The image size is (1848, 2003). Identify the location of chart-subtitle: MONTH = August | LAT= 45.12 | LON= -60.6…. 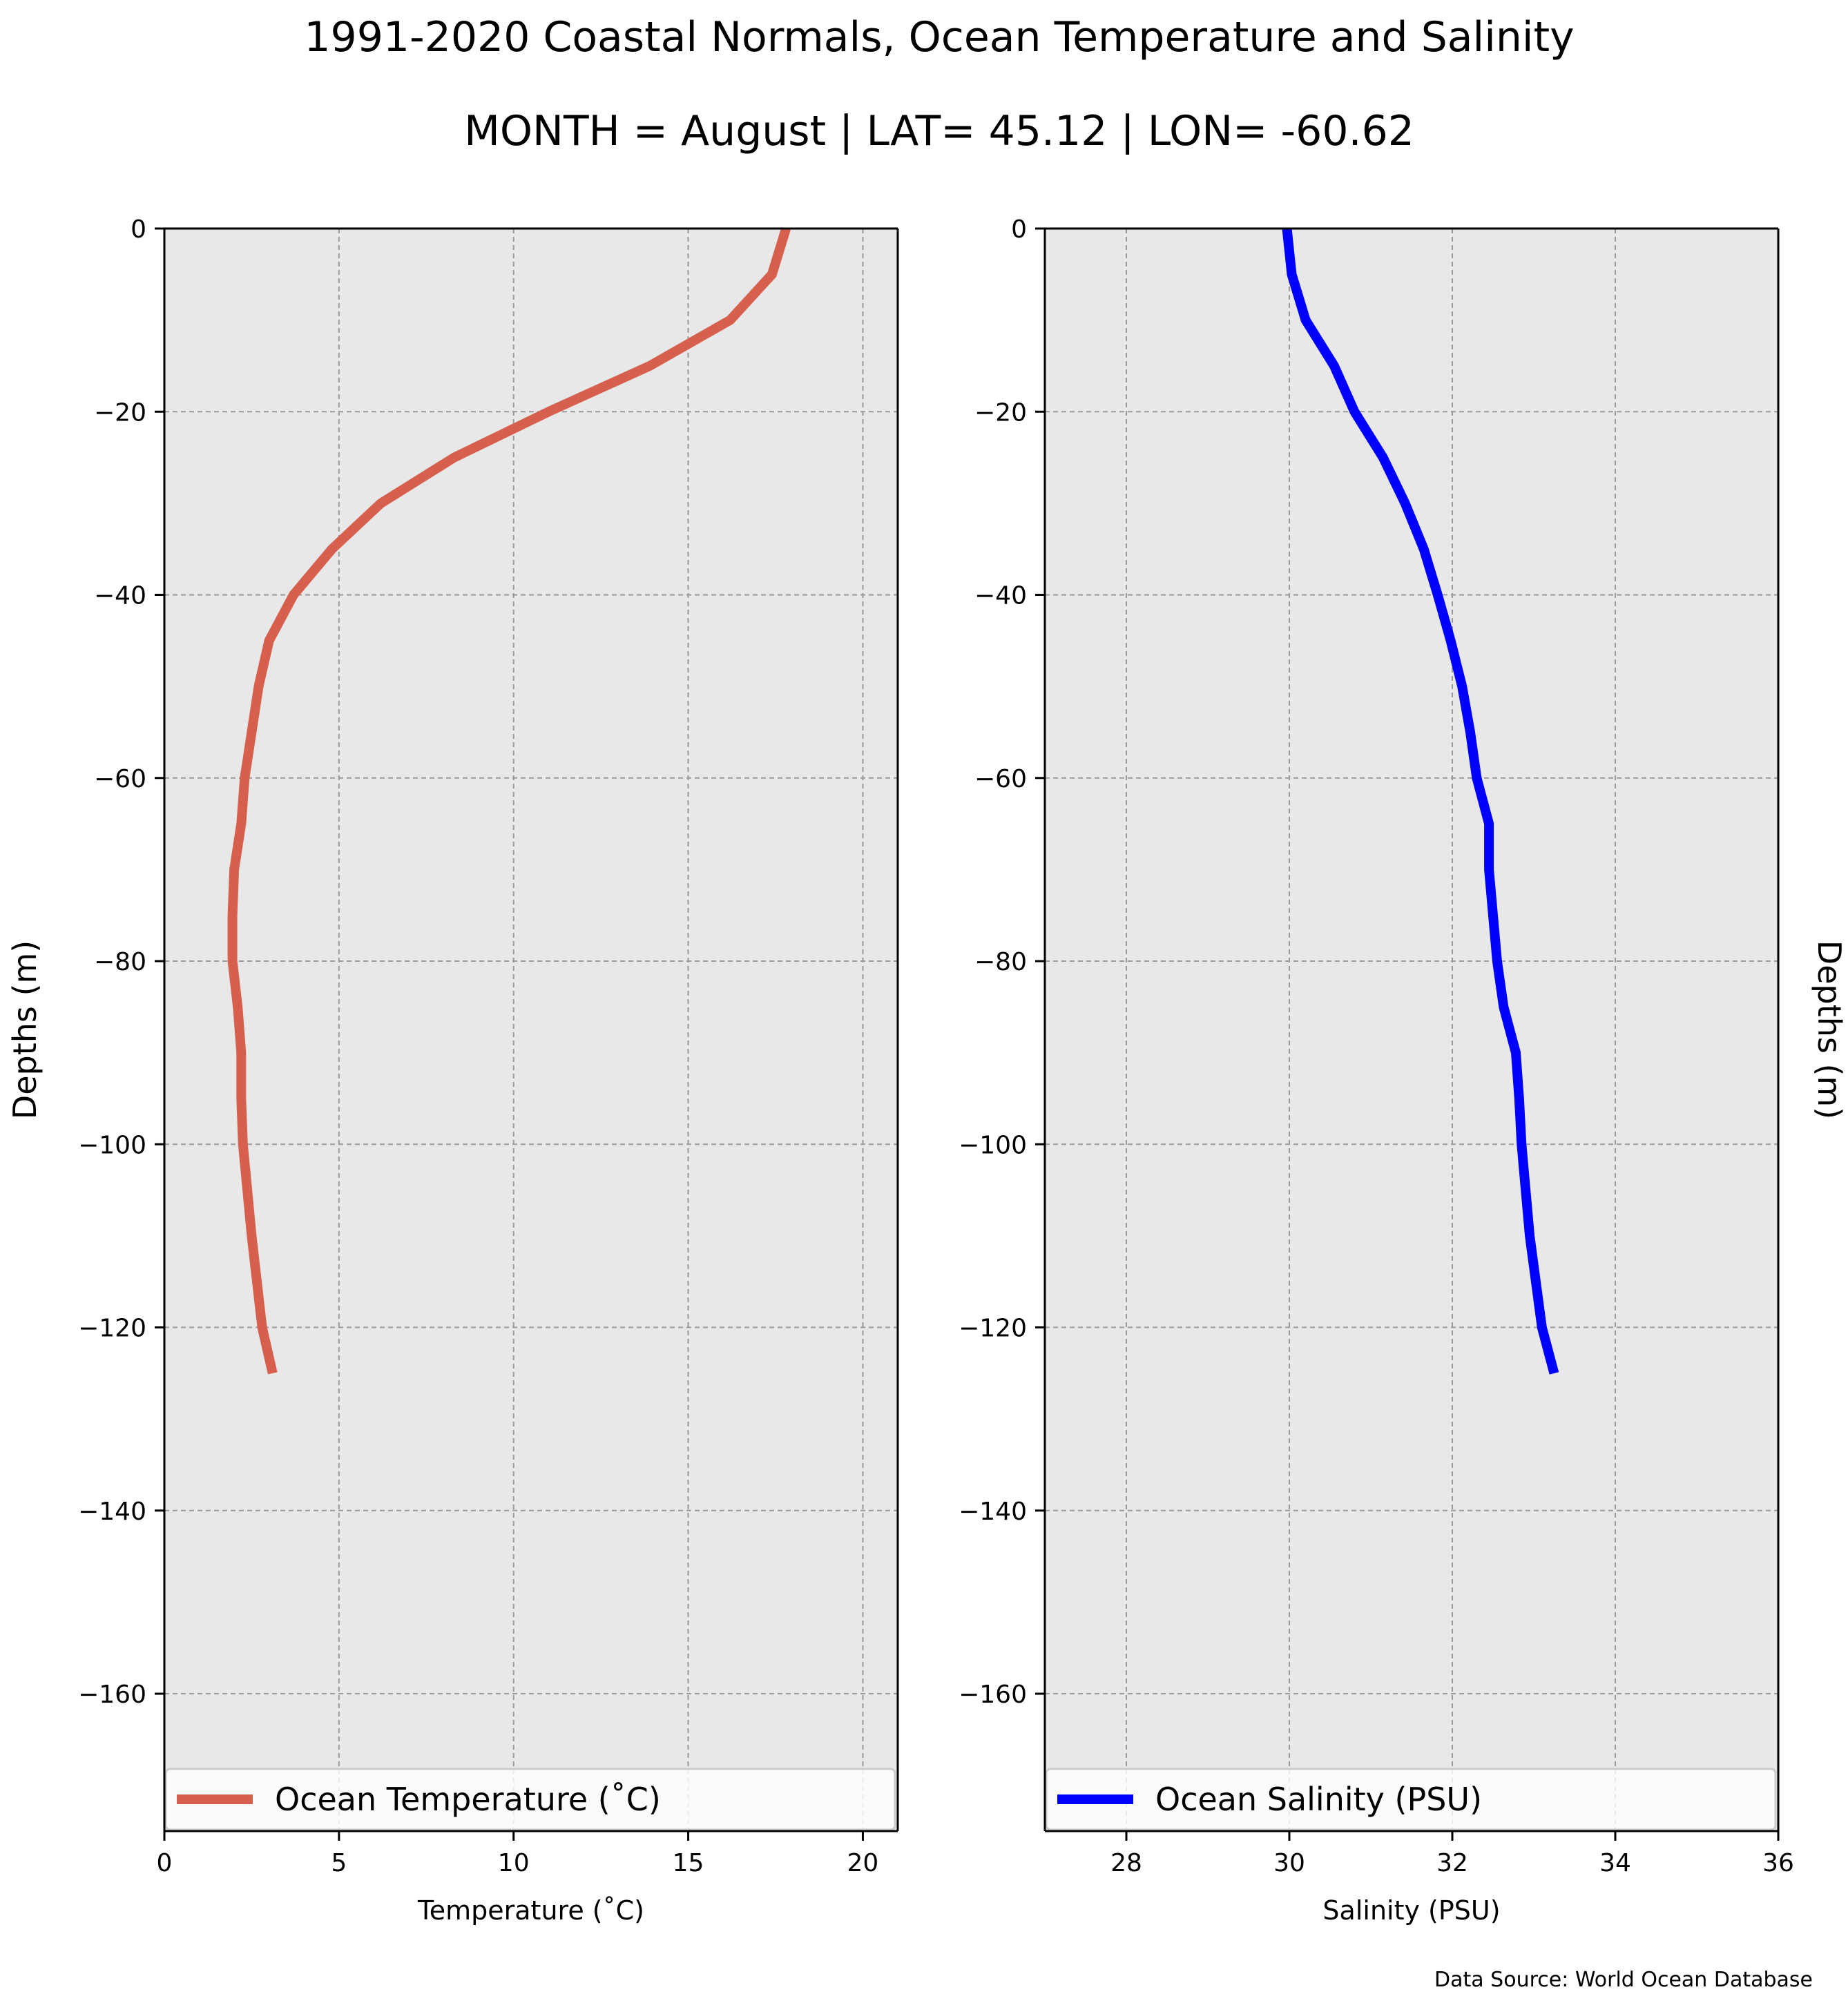
(939, 131).